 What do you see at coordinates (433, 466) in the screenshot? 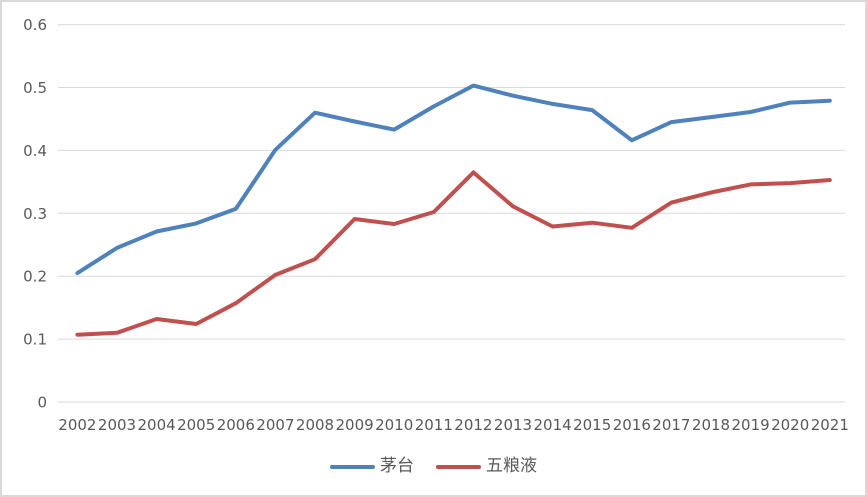
I see `chart-legend: 茅台 五粮液` at bounding box center [433, 466].